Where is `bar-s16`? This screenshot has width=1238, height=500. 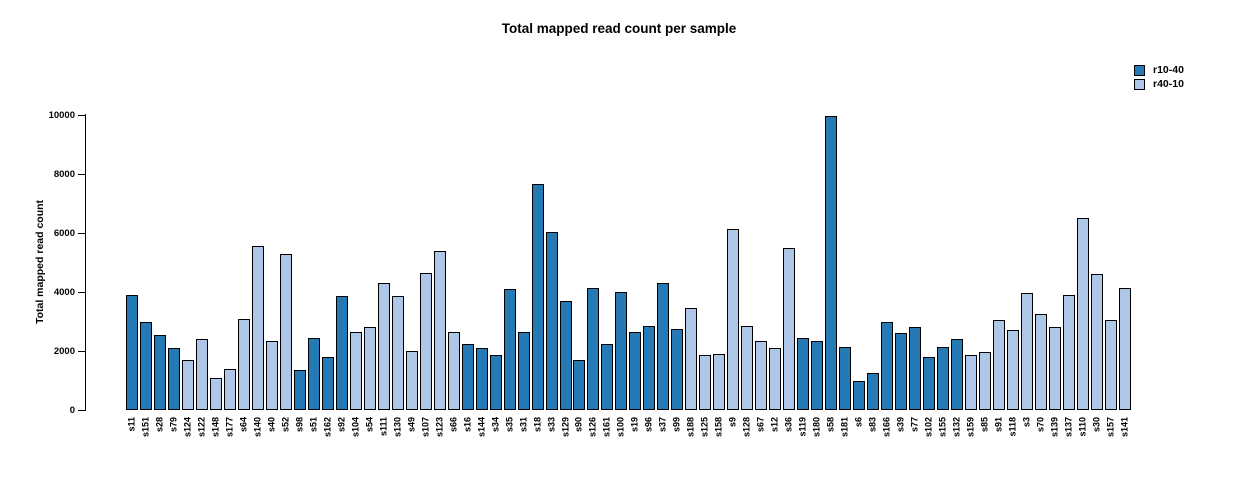 bar-s16 is located at coordinates (467, 376).